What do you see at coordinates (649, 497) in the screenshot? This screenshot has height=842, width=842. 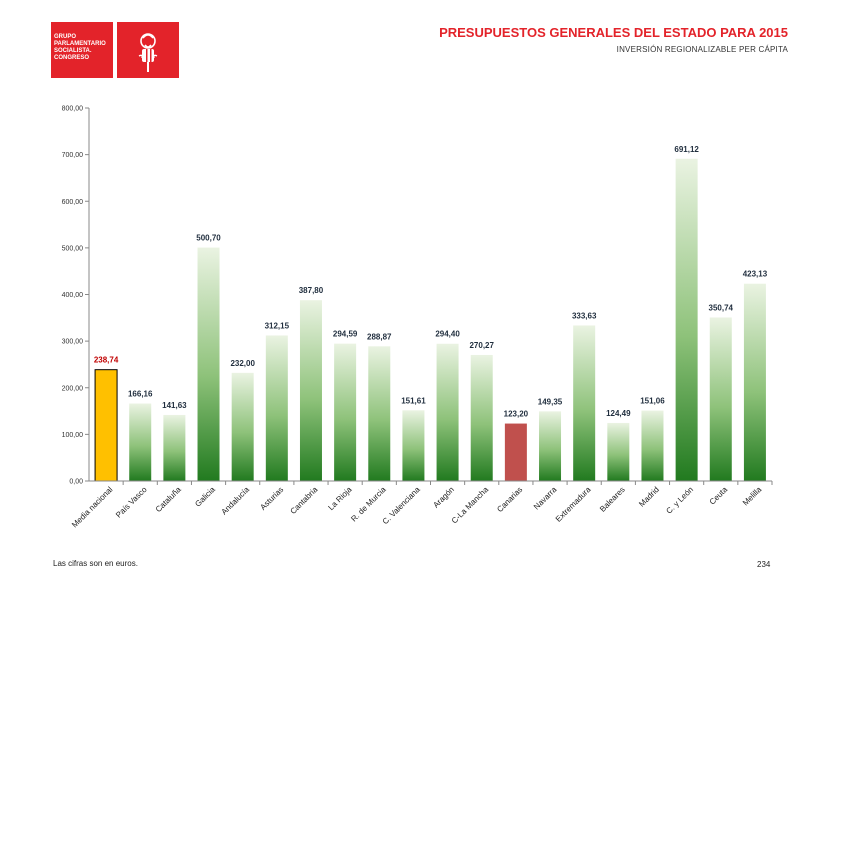 I see `x-tick-label: Madrid` at bounding box center [649, 497].